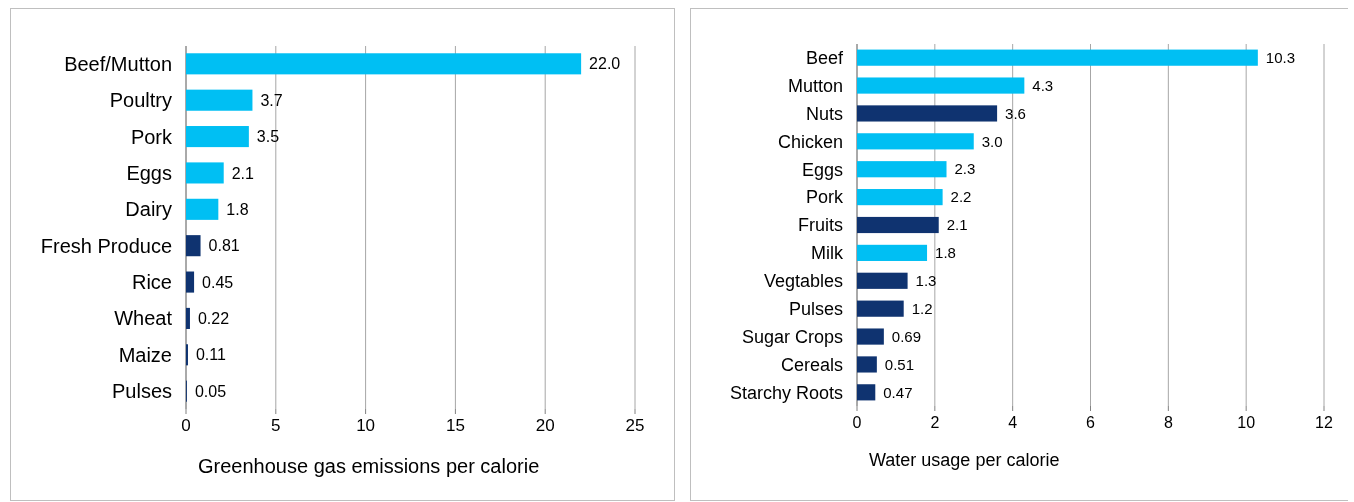  I want to click on y-tick-label: Poultry, so click(140, 100).